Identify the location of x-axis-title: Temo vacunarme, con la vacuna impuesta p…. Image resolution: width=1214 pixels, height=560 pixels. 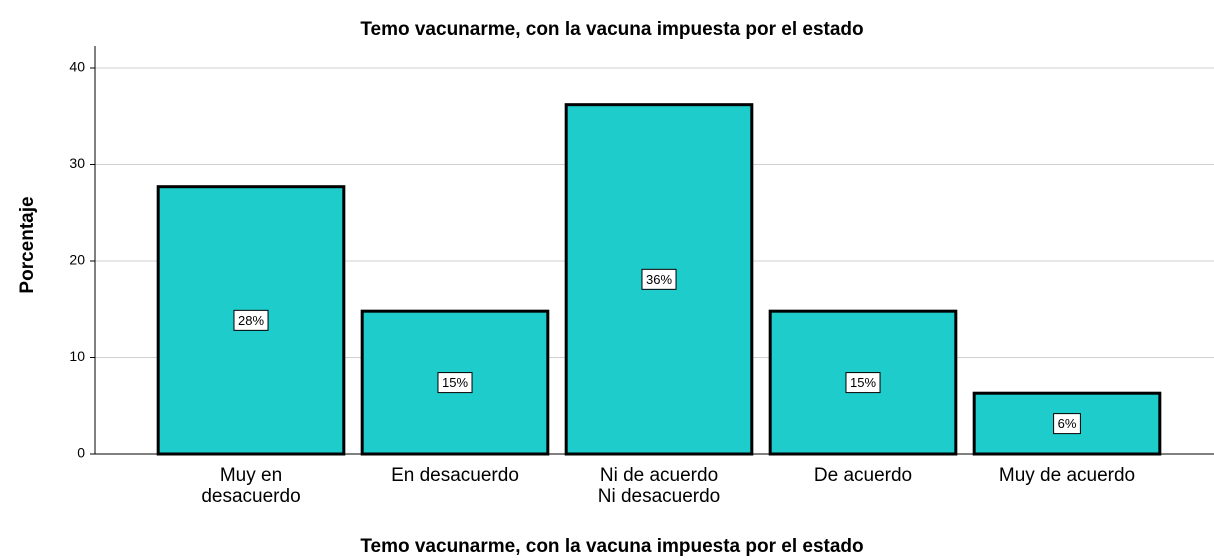
(611, 546).